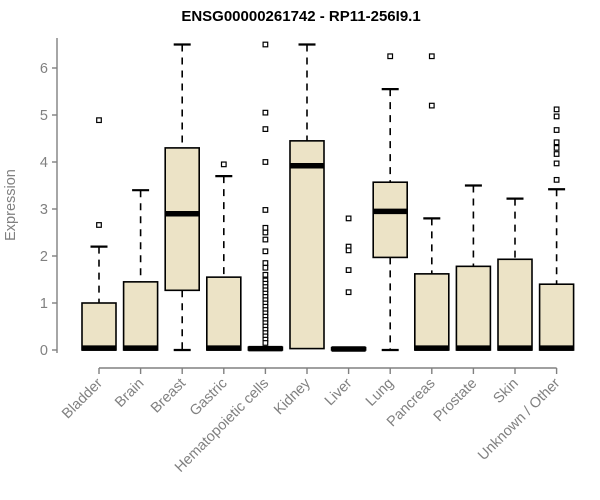  Describe the element at coordinates (292, 396) in the screenshot. I see `x-tick-label: Kidney` at that location.